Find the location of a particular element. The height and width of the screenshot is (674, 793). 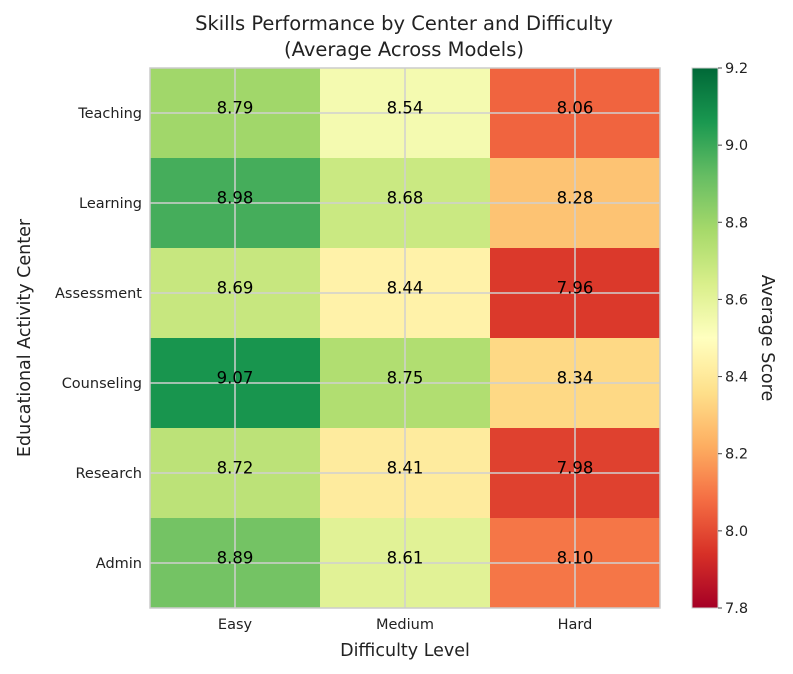

cell-value-label: 8.10 is located at coordinates (575, 558).